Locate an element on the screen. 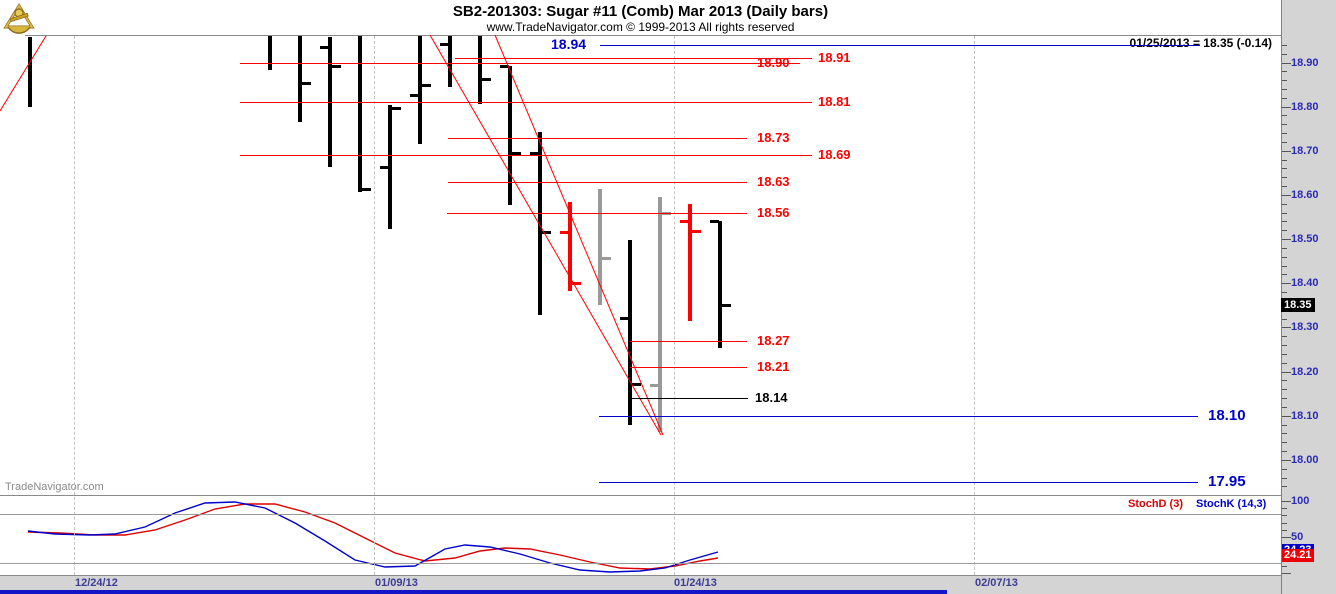 This screenshot has height=594, width=1336. bottom-accent-bar is located at coordinates (473, 592).